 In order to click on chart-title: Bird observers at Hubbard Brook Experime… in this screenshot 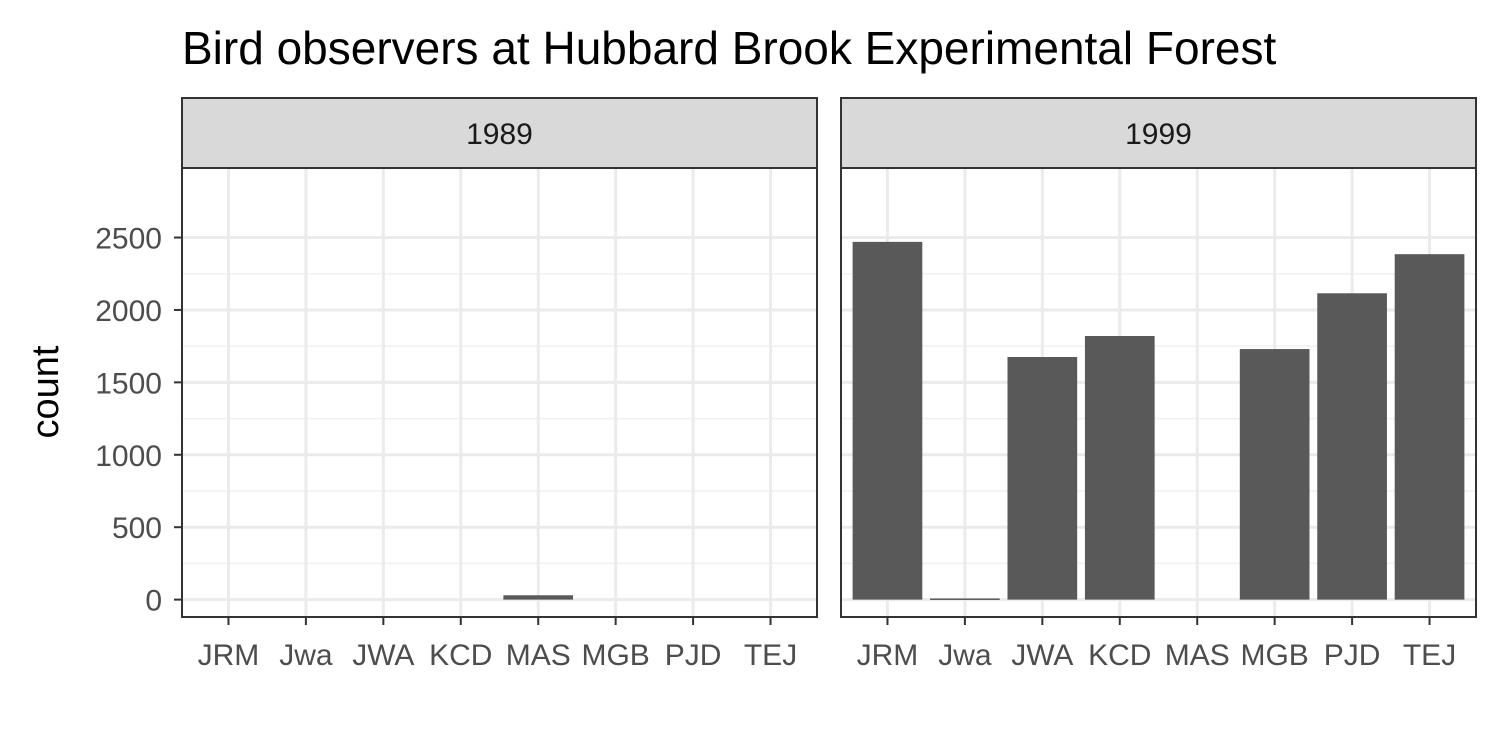, I will do `click(729, 48)`.